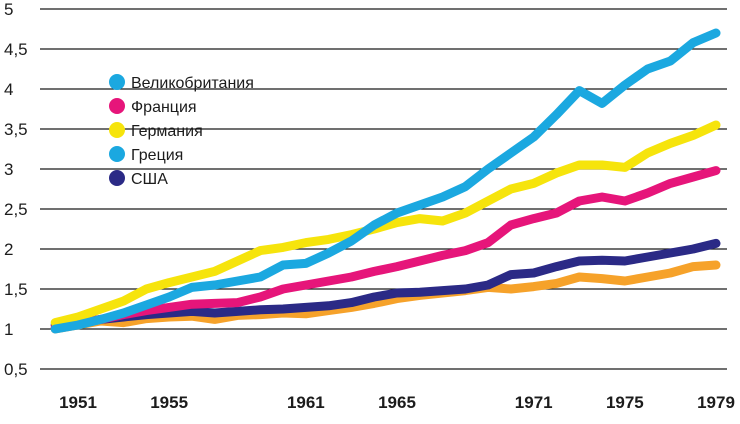  I want to click on y-tick-label: 0,5, so click(16, 369).